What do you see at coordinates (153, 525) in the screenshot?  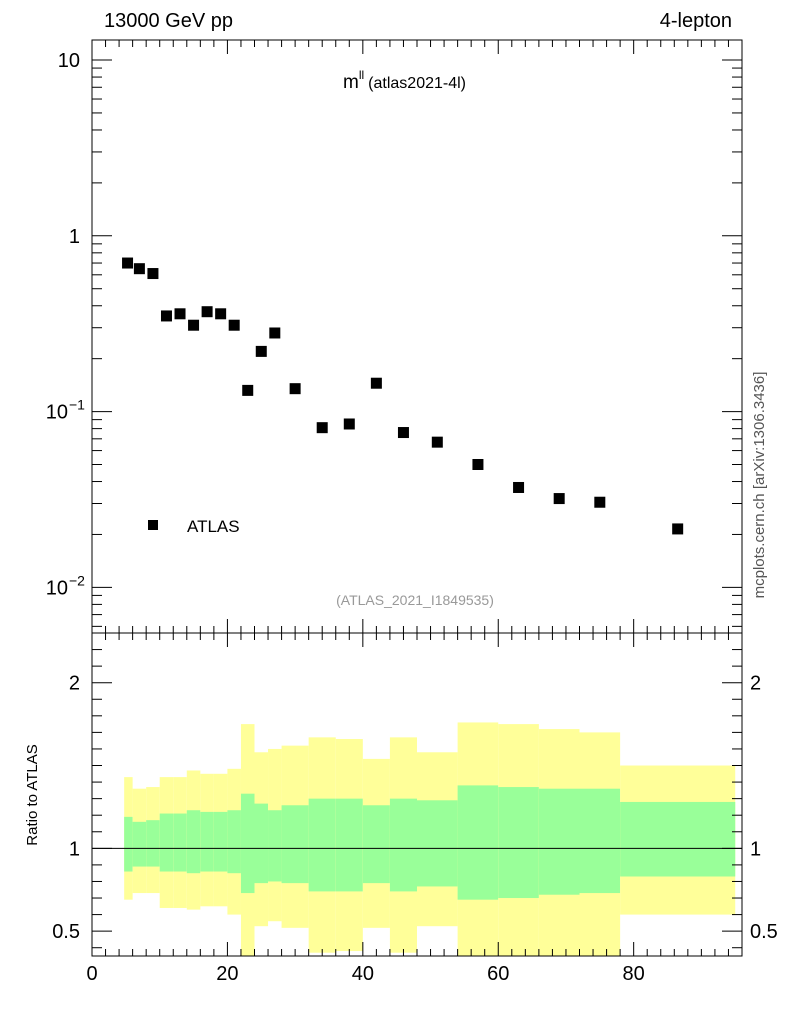 I see `legend-marker-atlas` at bounding box center [153, 525].